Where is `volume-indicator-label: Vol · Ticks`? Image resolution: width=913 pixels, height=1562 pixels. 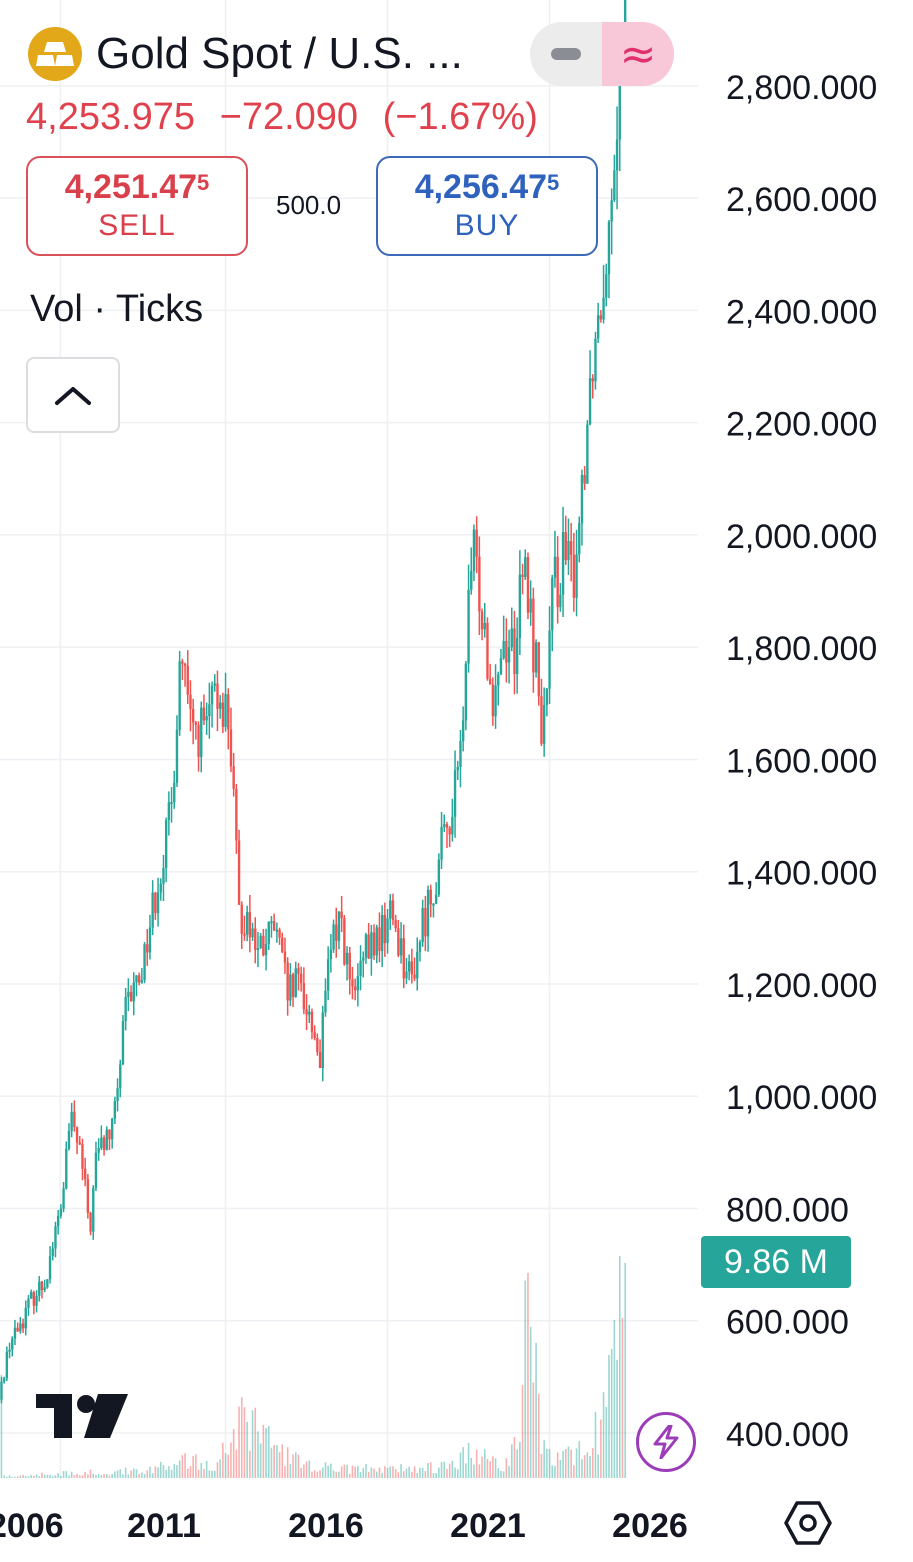
volume-indicator-label: Vol · Ticks is located at coordinates (117, 309).